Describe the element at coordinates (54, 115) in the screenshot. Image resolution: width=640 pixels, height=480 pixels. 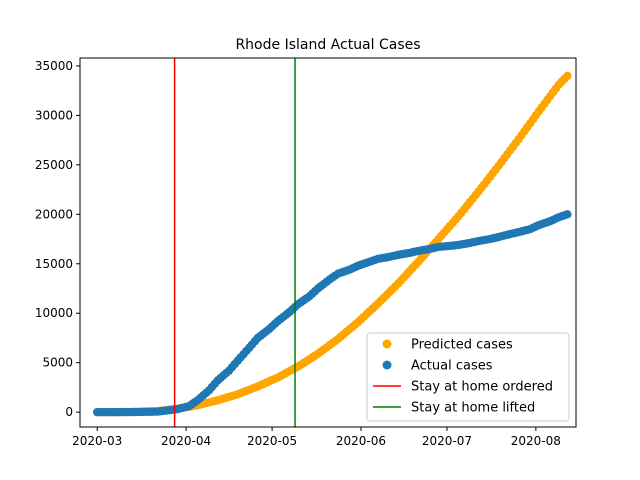
I see `y-tick-label: 30000` at that location.